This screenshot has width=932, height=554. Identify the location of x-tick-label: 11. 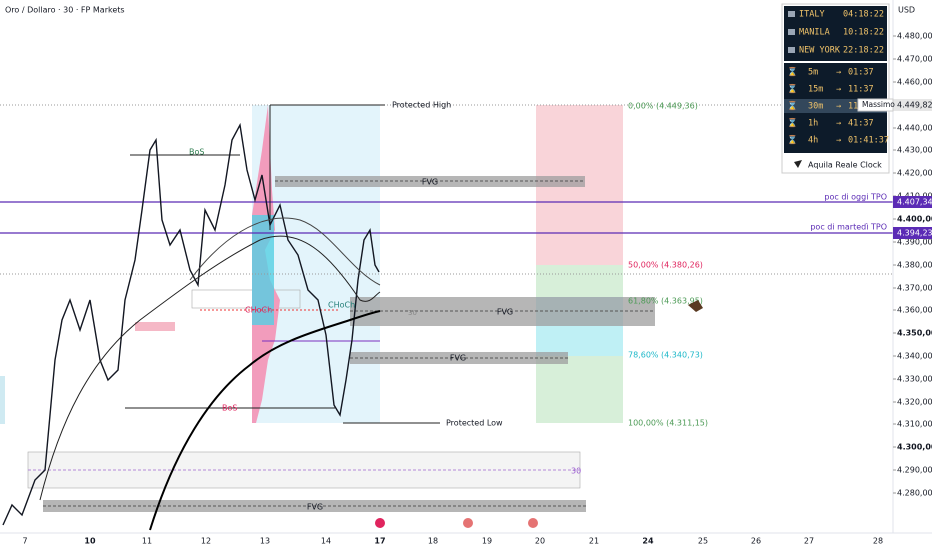
(147, 541).